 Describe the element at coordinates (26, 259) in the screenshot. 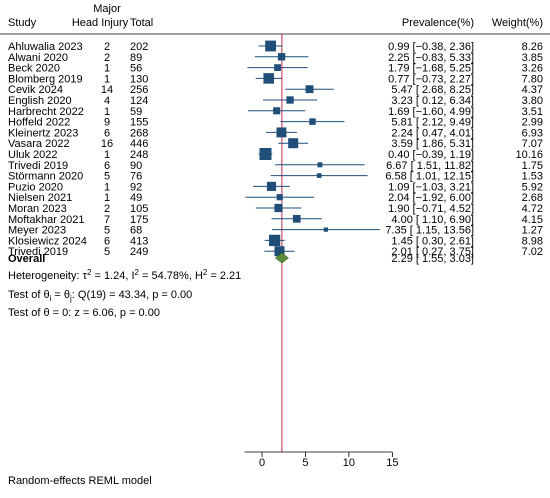

I see `overall-label: Overall` at that location.